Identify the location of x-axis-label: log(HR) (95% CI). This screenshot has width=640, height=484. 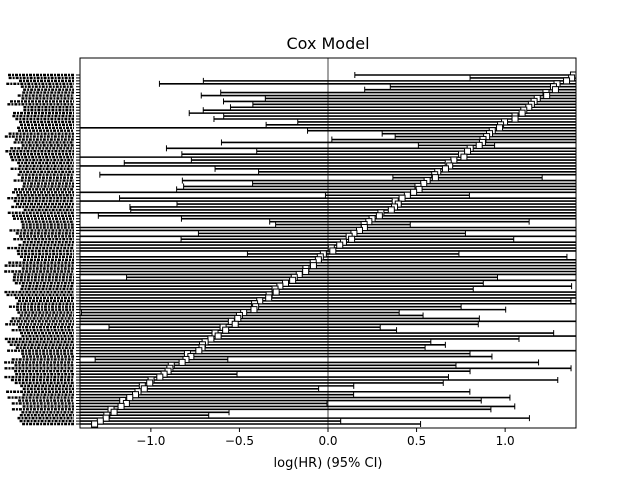
(328, 463).